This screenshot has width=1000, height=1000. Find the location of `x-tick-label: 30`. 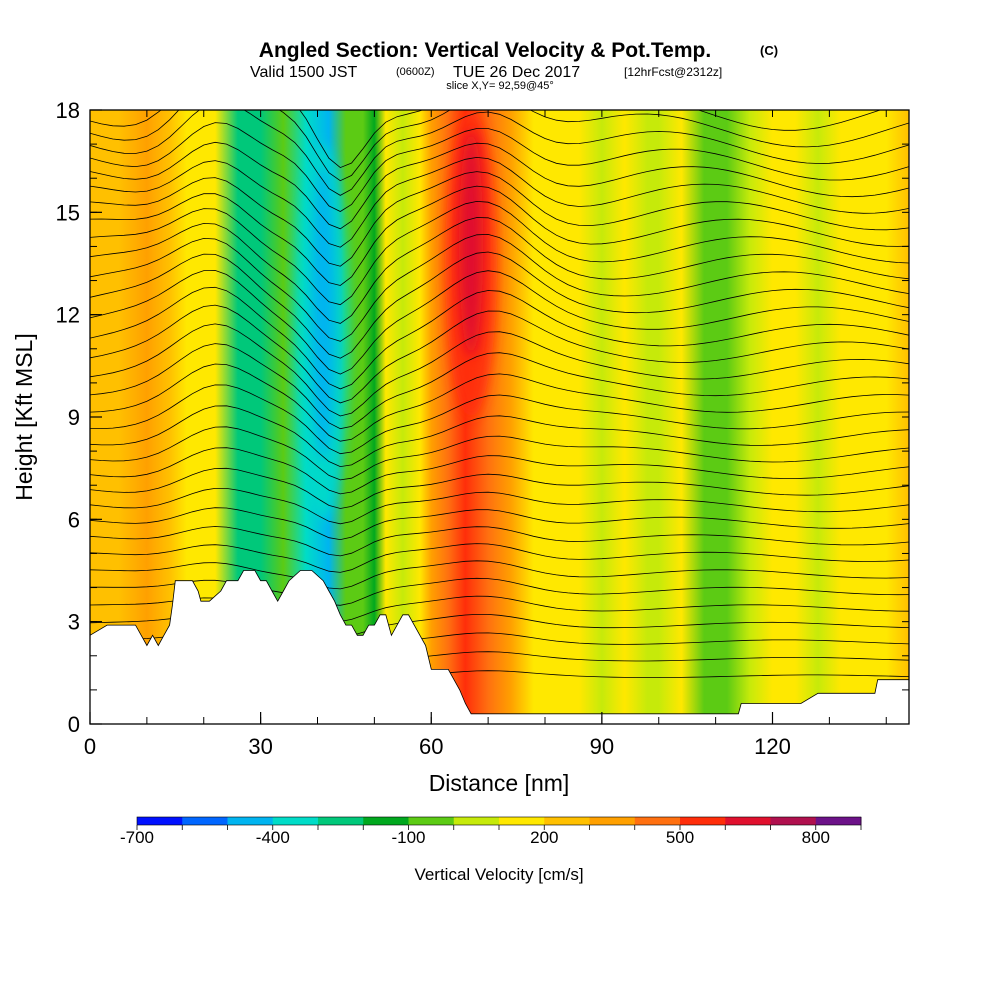

x-tick-label: 30 is located at coordinates (260, 746).